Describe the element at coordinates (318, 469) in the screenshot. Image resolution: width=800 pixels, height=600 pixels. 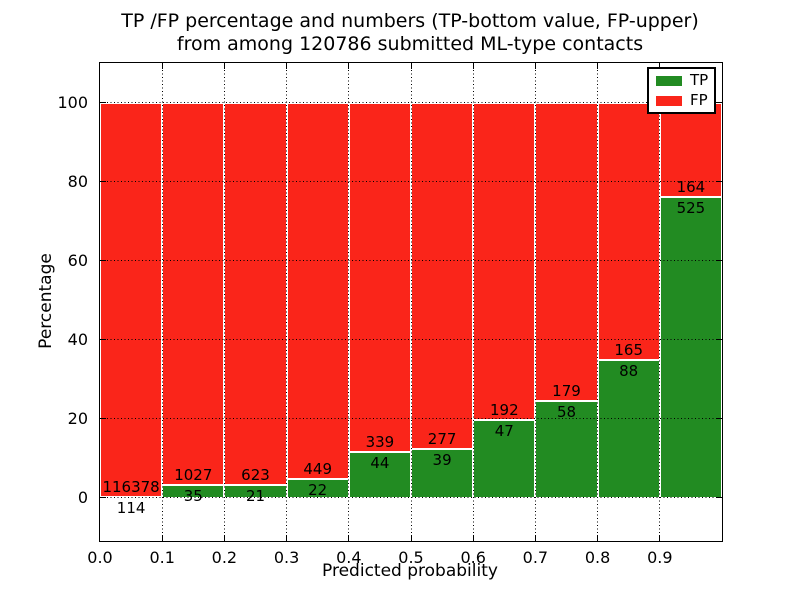
I see `fp-count-label: 449` at that location.